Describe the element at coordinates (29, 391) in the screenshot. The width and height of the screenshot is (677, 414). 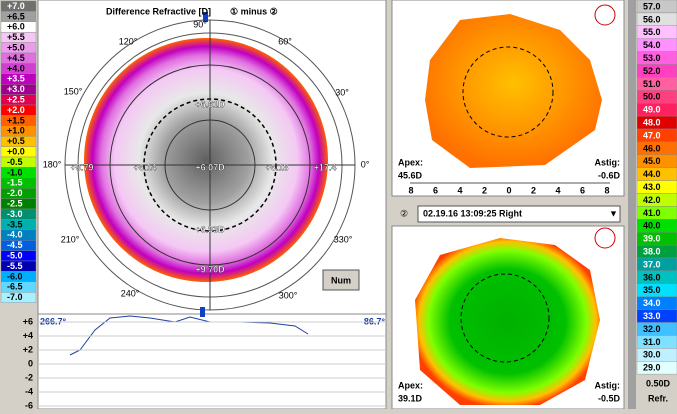
I see `y-tick-label: -4` at that location.